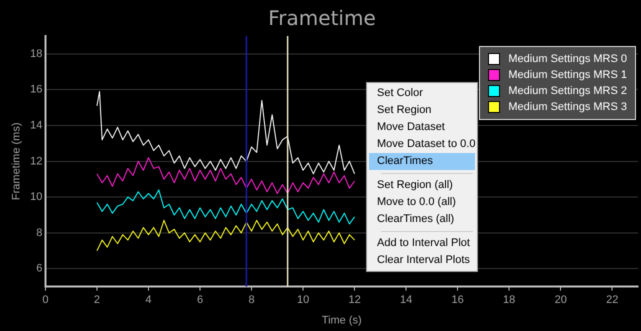 The image size is (641, 331). I want to click on x-tick-label: 0, so click(45, 300).